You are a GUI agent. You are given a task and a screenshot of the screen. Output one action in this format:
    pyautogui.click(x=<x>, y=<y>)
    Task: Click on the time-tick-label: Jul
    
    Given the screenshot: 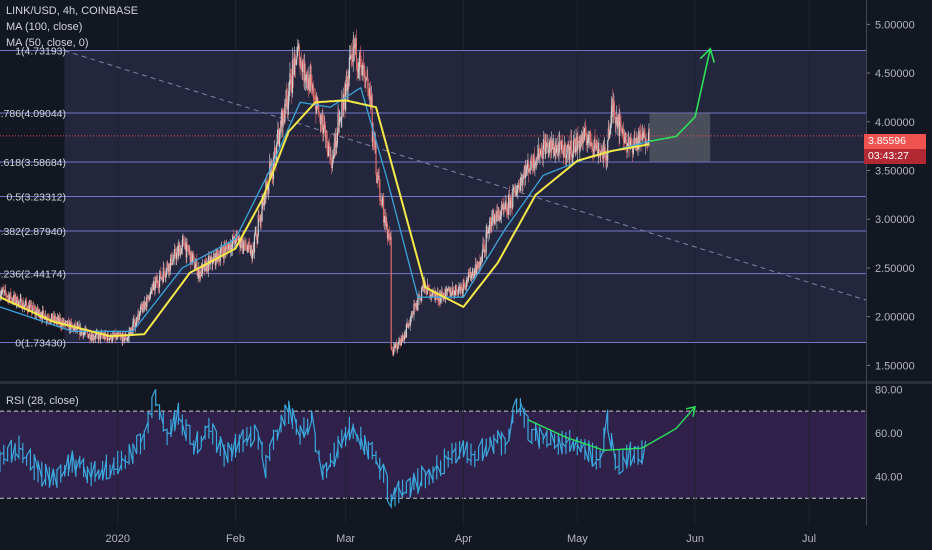 What is the action you would take?
    pyautogui.click(x=809, y=539)
    